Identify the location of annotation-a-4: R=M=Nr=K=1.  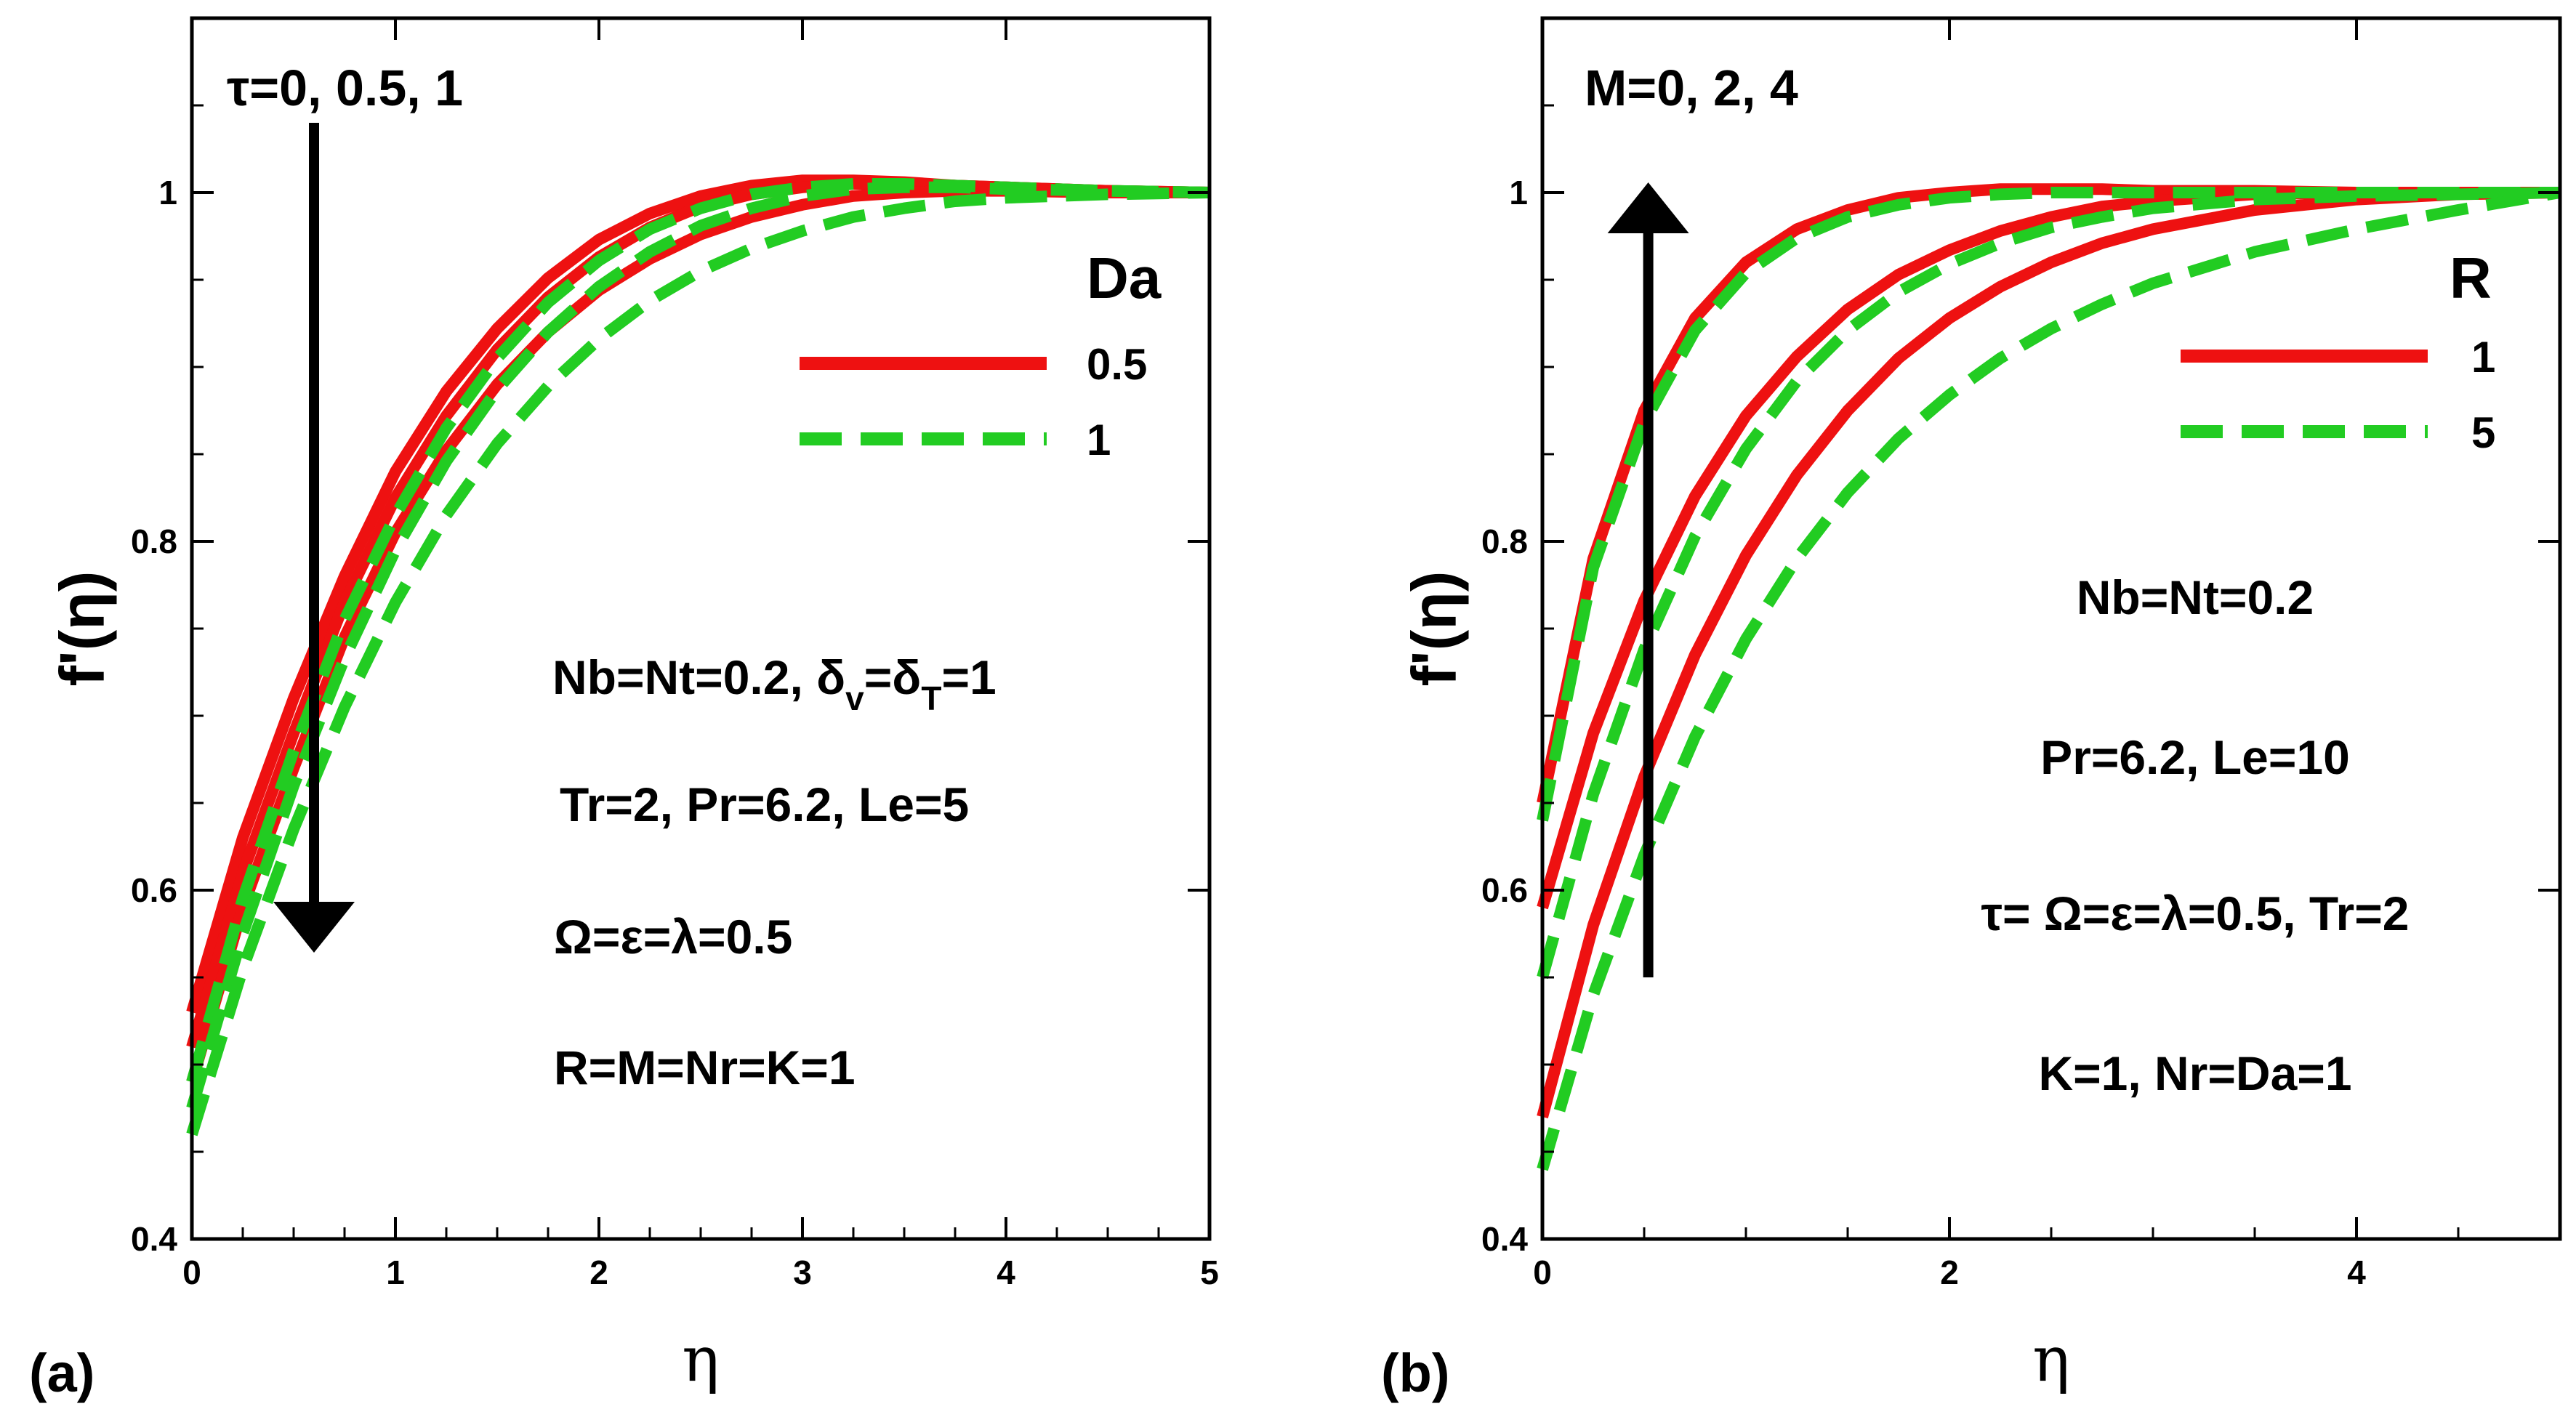
(705, 1067).